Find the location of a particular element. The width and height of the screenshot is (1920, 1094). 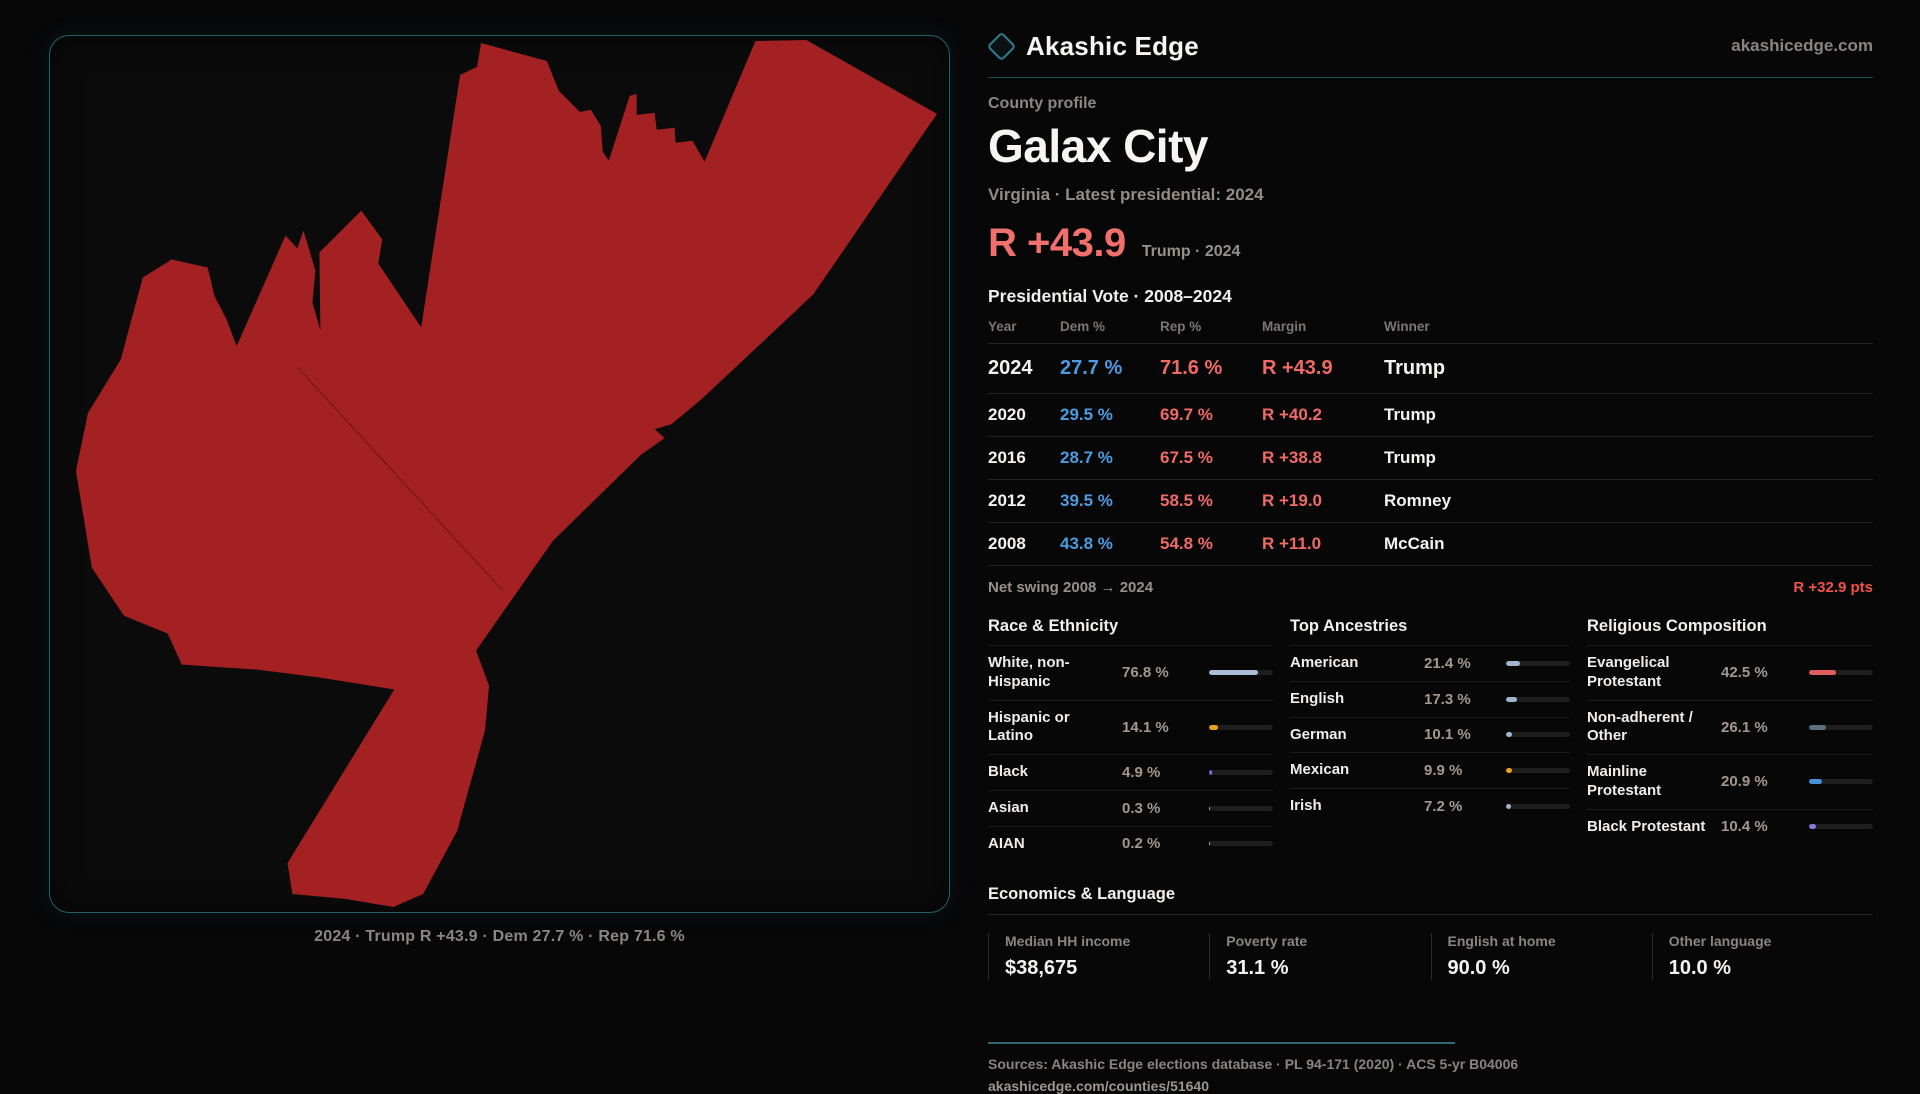

brand-domain-link: akashicedge.com is located at coordinates (1802, 46).